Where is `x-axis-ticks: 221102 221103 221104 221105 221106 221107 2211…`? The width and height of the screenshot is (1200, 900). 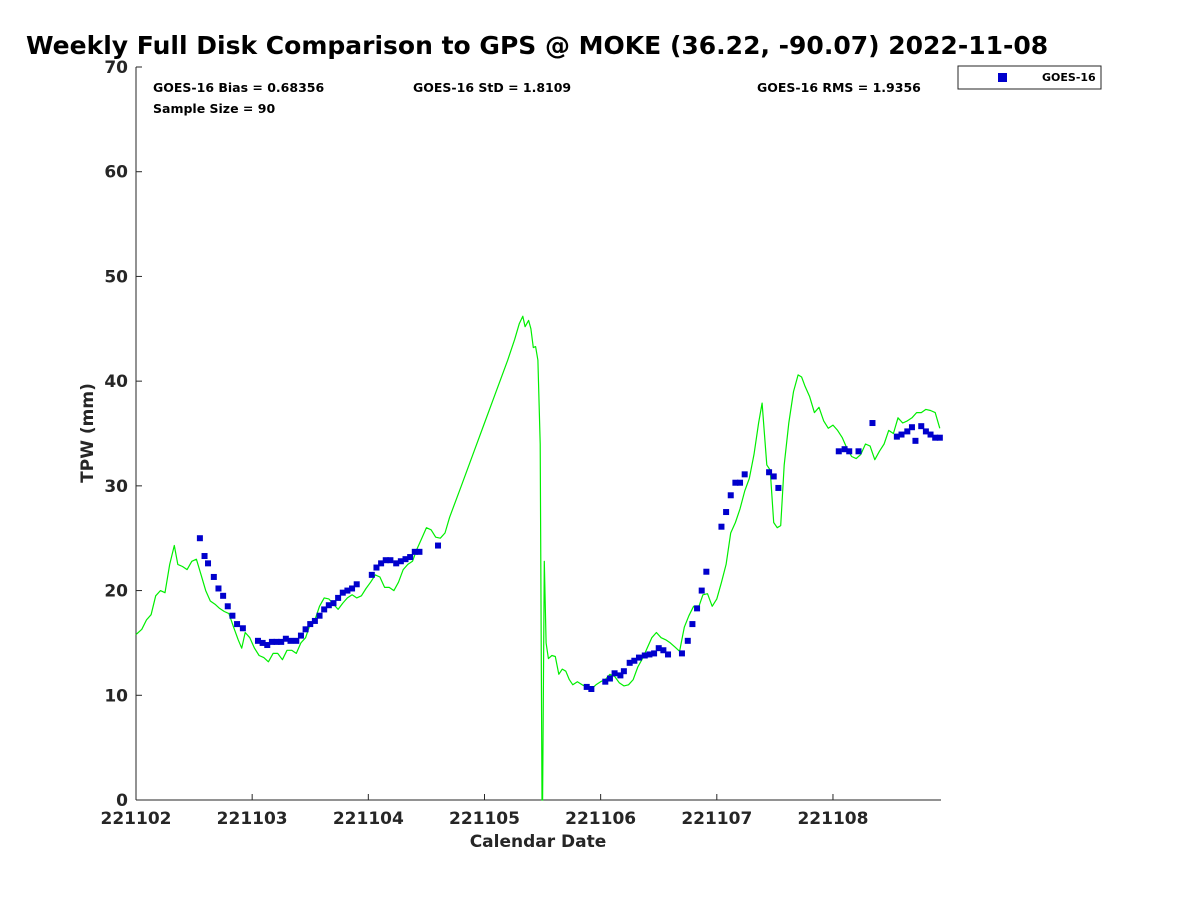
x-axis-ticks: 221102 221103 221104 221105 221106 221107 2211… is located at coordinates (484, 811).